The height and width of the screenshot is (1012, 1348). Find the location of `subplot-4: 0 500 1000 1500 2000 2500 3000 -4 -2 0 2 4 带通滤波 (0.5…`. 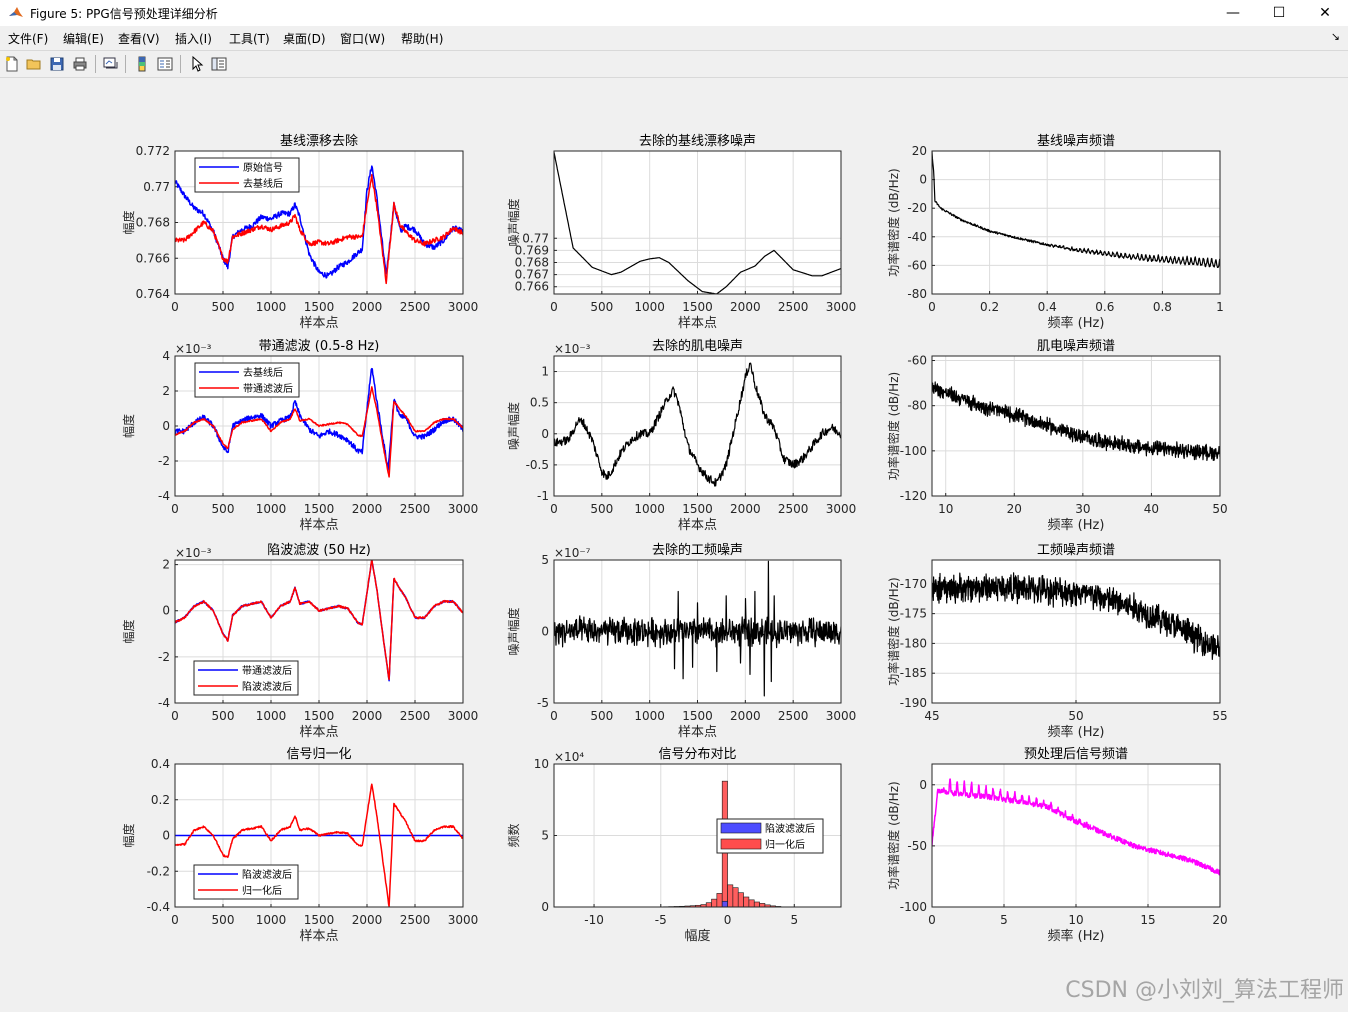

subplot-4: 0 500 1000 1500 2000 2500 3000 -4 -2 0 2 4 带通滤波 (0.5… is located at coordinates (299, 436).